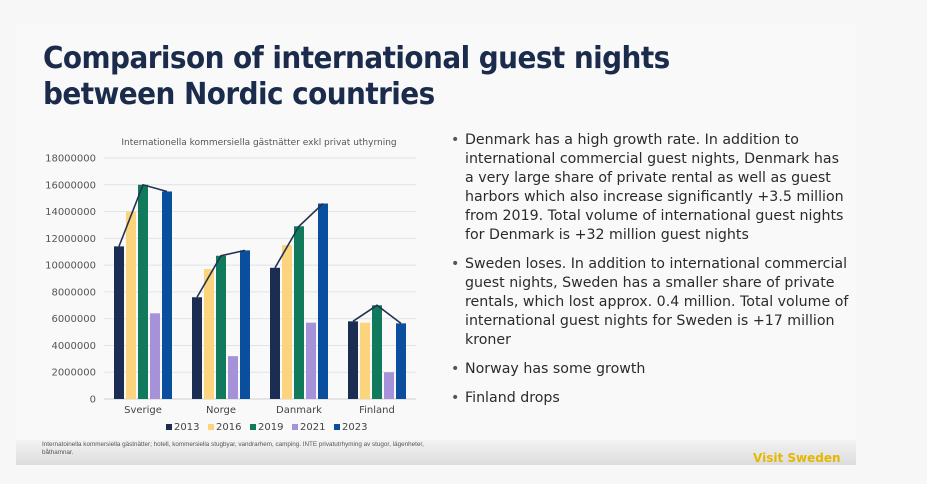 The width and height of the screenshot is (927, 484). Describe the element at coordinates (651, 369) in the screenshot. I see `bullet-norway: Norway has some growth` at that location.